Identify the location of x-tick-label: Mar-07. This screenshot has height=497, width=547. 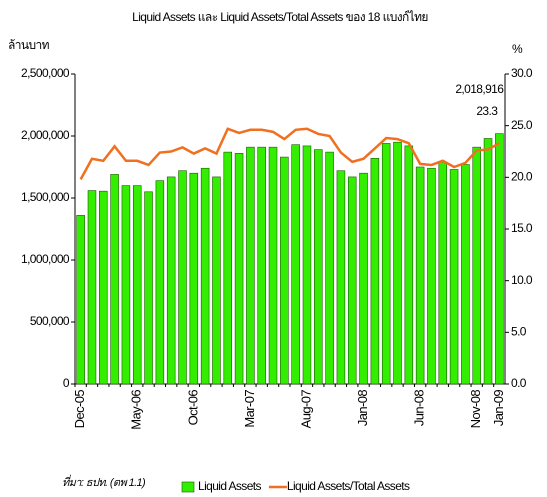
(249, 409).